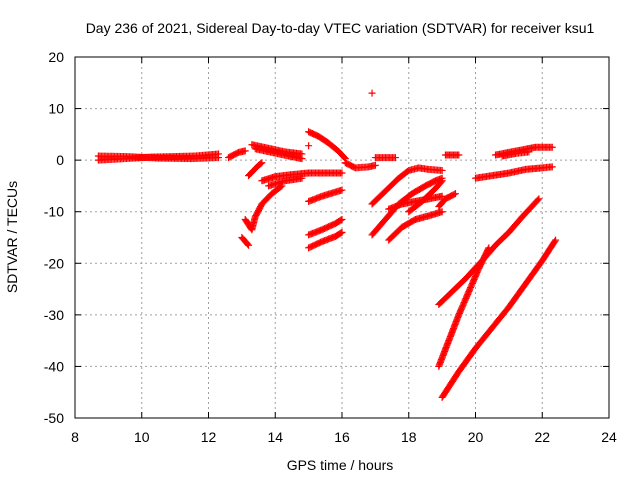  What do you see at coordinates (385, 158) in the screenshot?
I see `series-arc-j` at bounding box center [385, 158].